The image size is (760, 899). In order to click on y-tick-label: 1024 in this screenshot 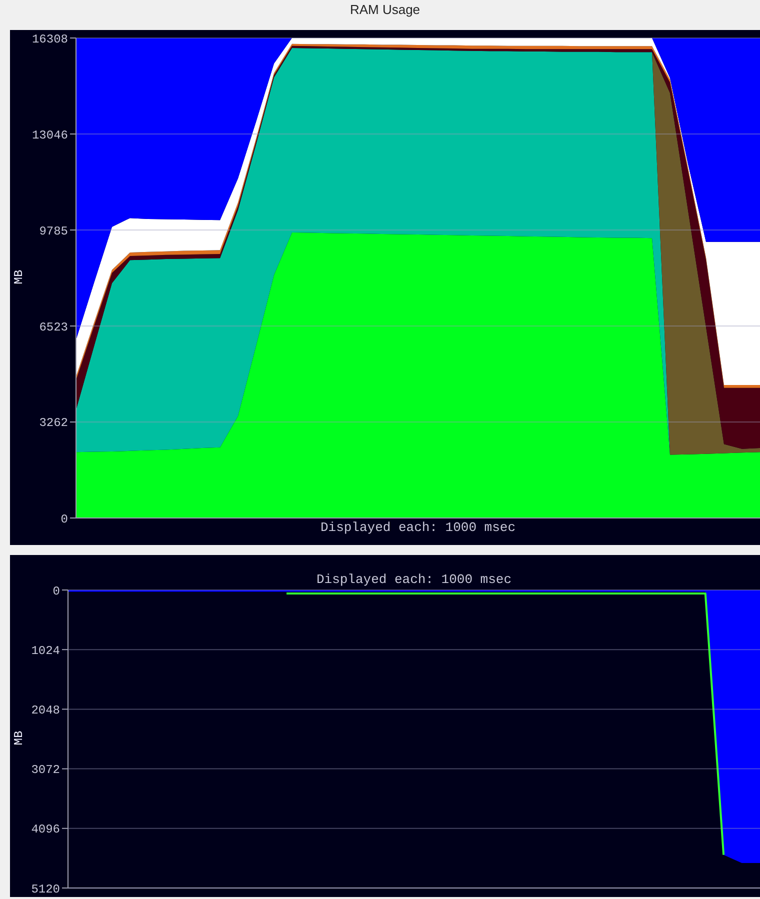, I will do `click(45, 651)`.